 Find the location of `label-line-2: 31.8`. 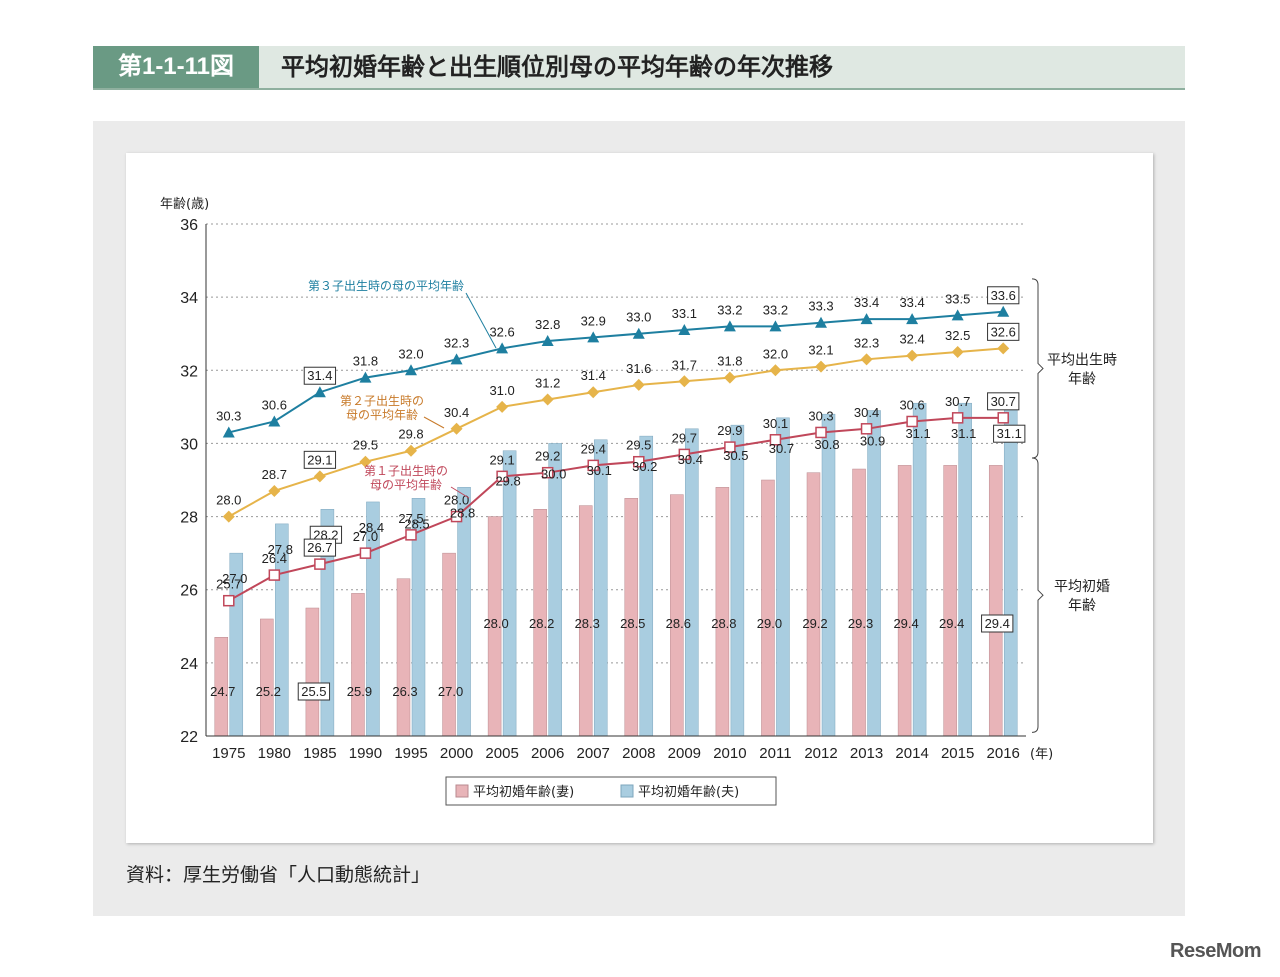

label-line-2: 31.8 is located at coordinates (729, 361).